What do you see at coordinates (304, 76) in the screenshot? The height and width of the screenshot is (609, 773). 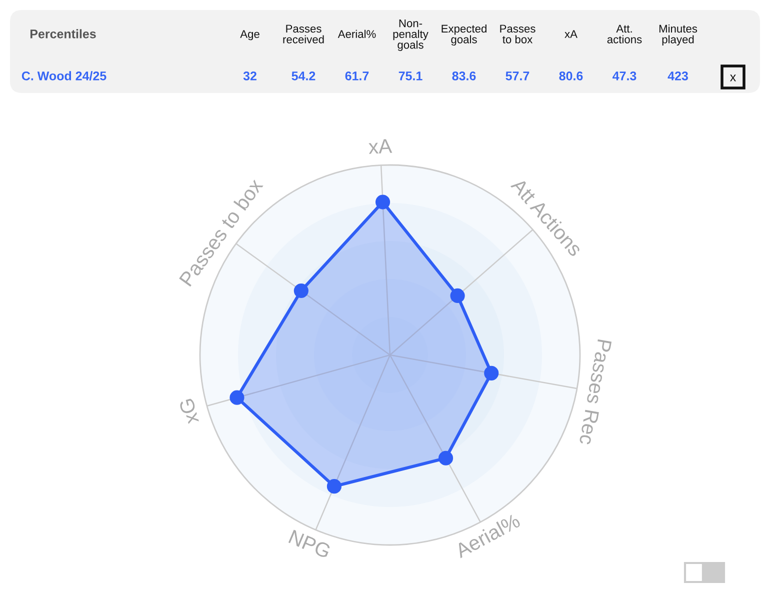 I see `data-label: 54.2` at bounding box center [304, 76].